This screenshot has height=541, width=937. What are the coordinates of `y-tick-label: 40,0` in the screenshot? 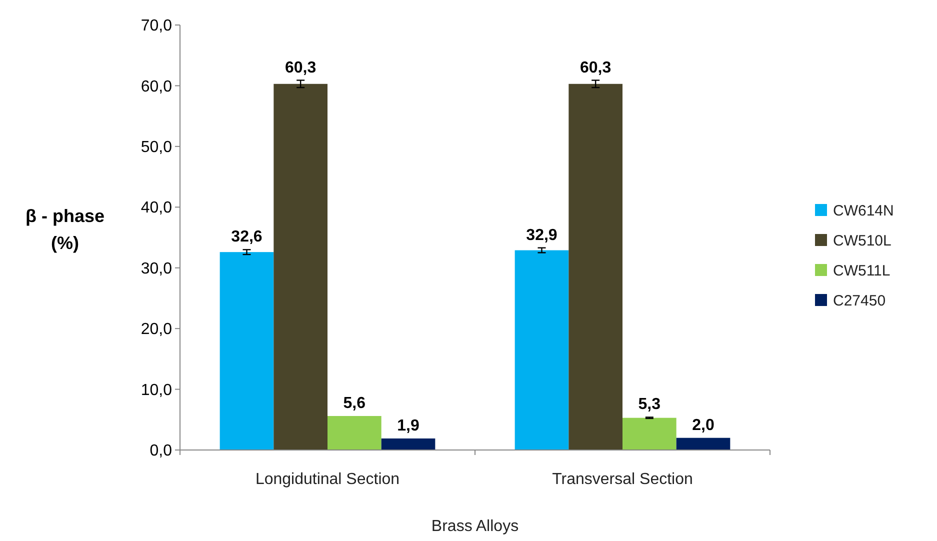 It's located at (156, 208).